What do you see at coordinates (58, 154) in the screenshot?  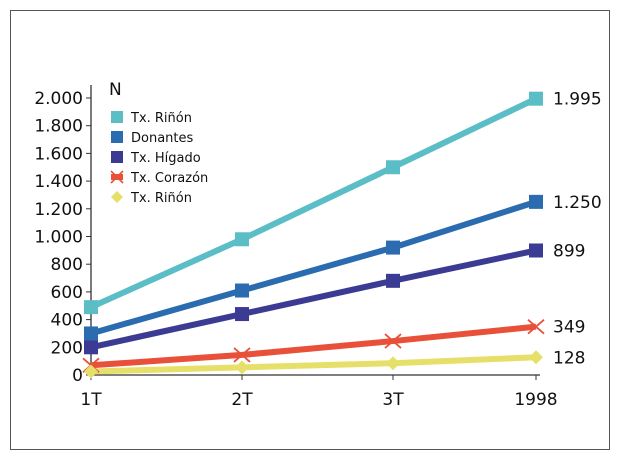 I see `y-tick-label: 1.600` at bounding box center [58, 154].